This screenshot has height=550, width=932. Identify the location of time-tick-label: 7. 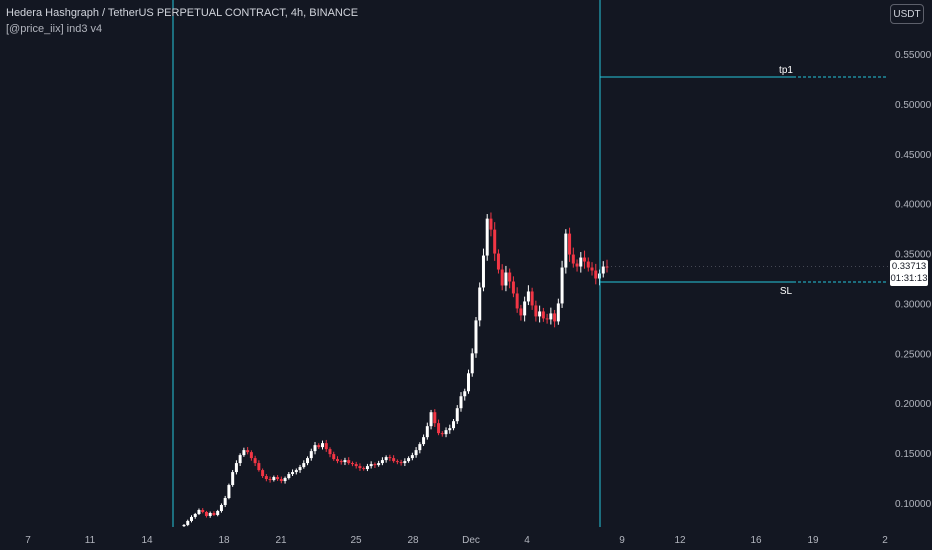
(28, 540).